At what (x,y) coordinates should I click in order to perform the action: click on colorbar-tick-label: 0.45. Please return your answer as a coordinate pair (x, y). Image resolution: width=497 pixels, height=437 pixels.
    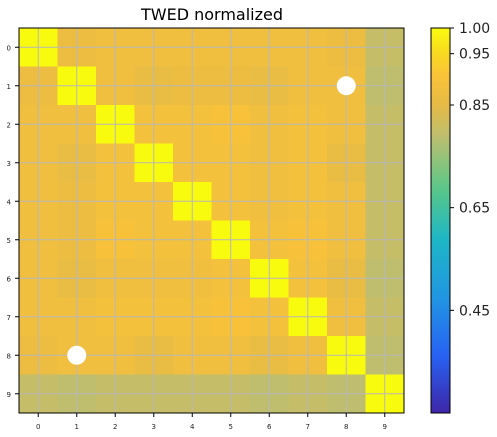
    Looking at the image, I should click on (474, 311).